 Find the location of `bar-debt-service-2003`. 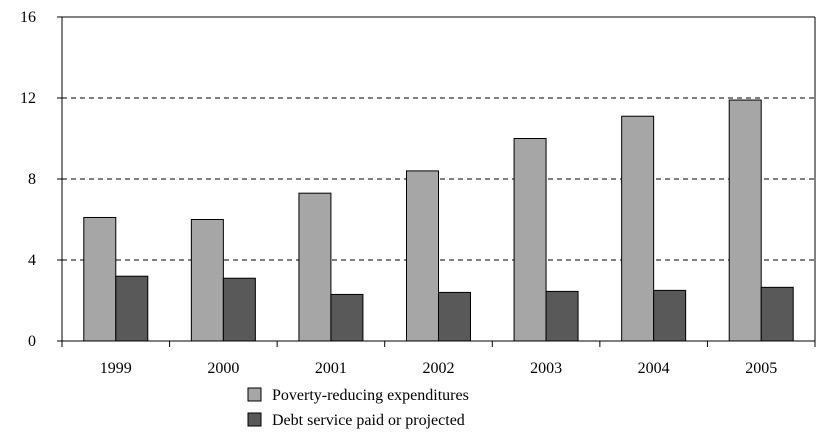

bar-debt-service-2003 is located at coordinates (562, 316).